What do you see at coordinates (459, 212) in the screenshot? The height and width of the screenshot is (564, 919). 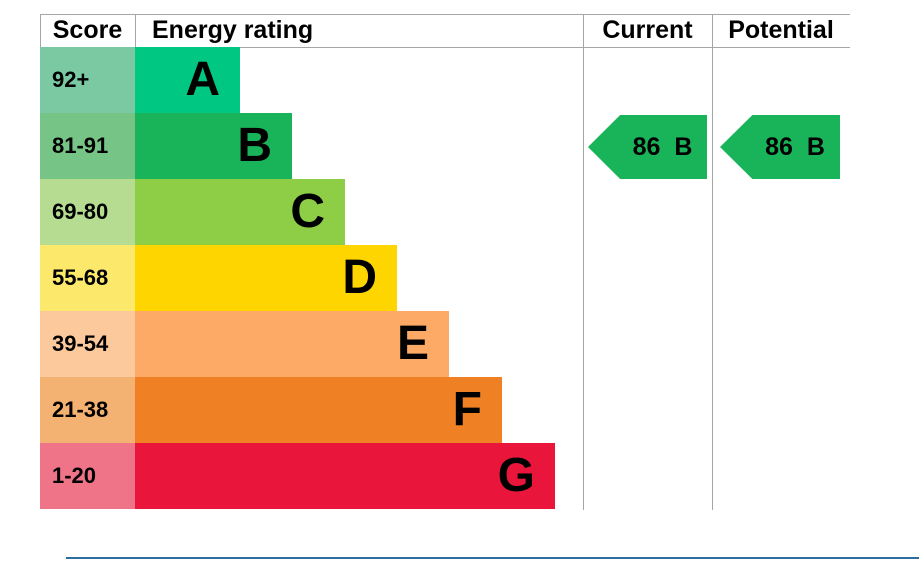 I see `rating-row-c: 69-80 C` at bounding box center [459, 212].